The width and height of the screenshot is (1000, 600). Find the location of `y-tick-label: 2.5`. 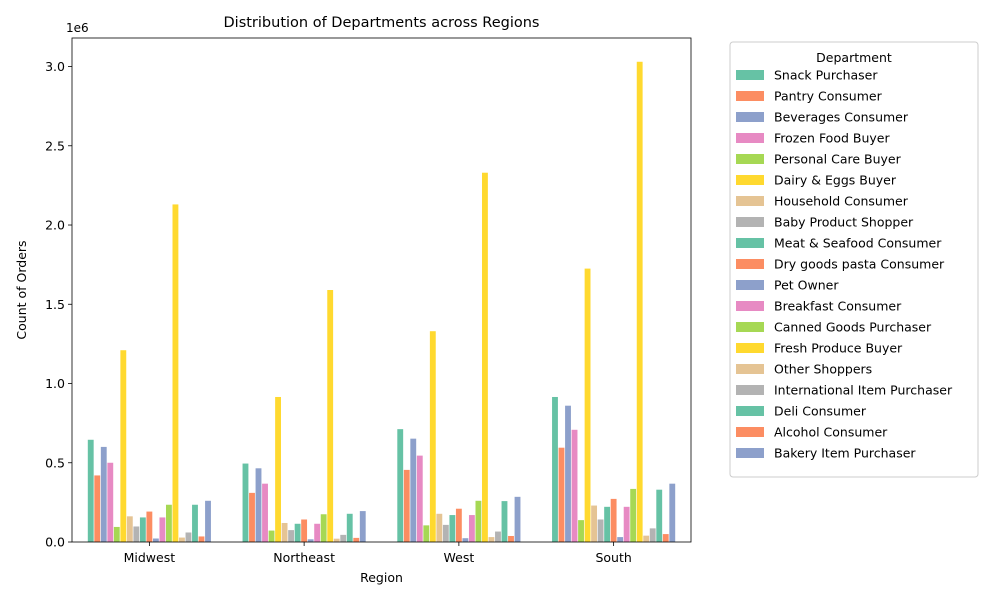

y-tick-label: 2.5 is located at coordinates (55, 145).